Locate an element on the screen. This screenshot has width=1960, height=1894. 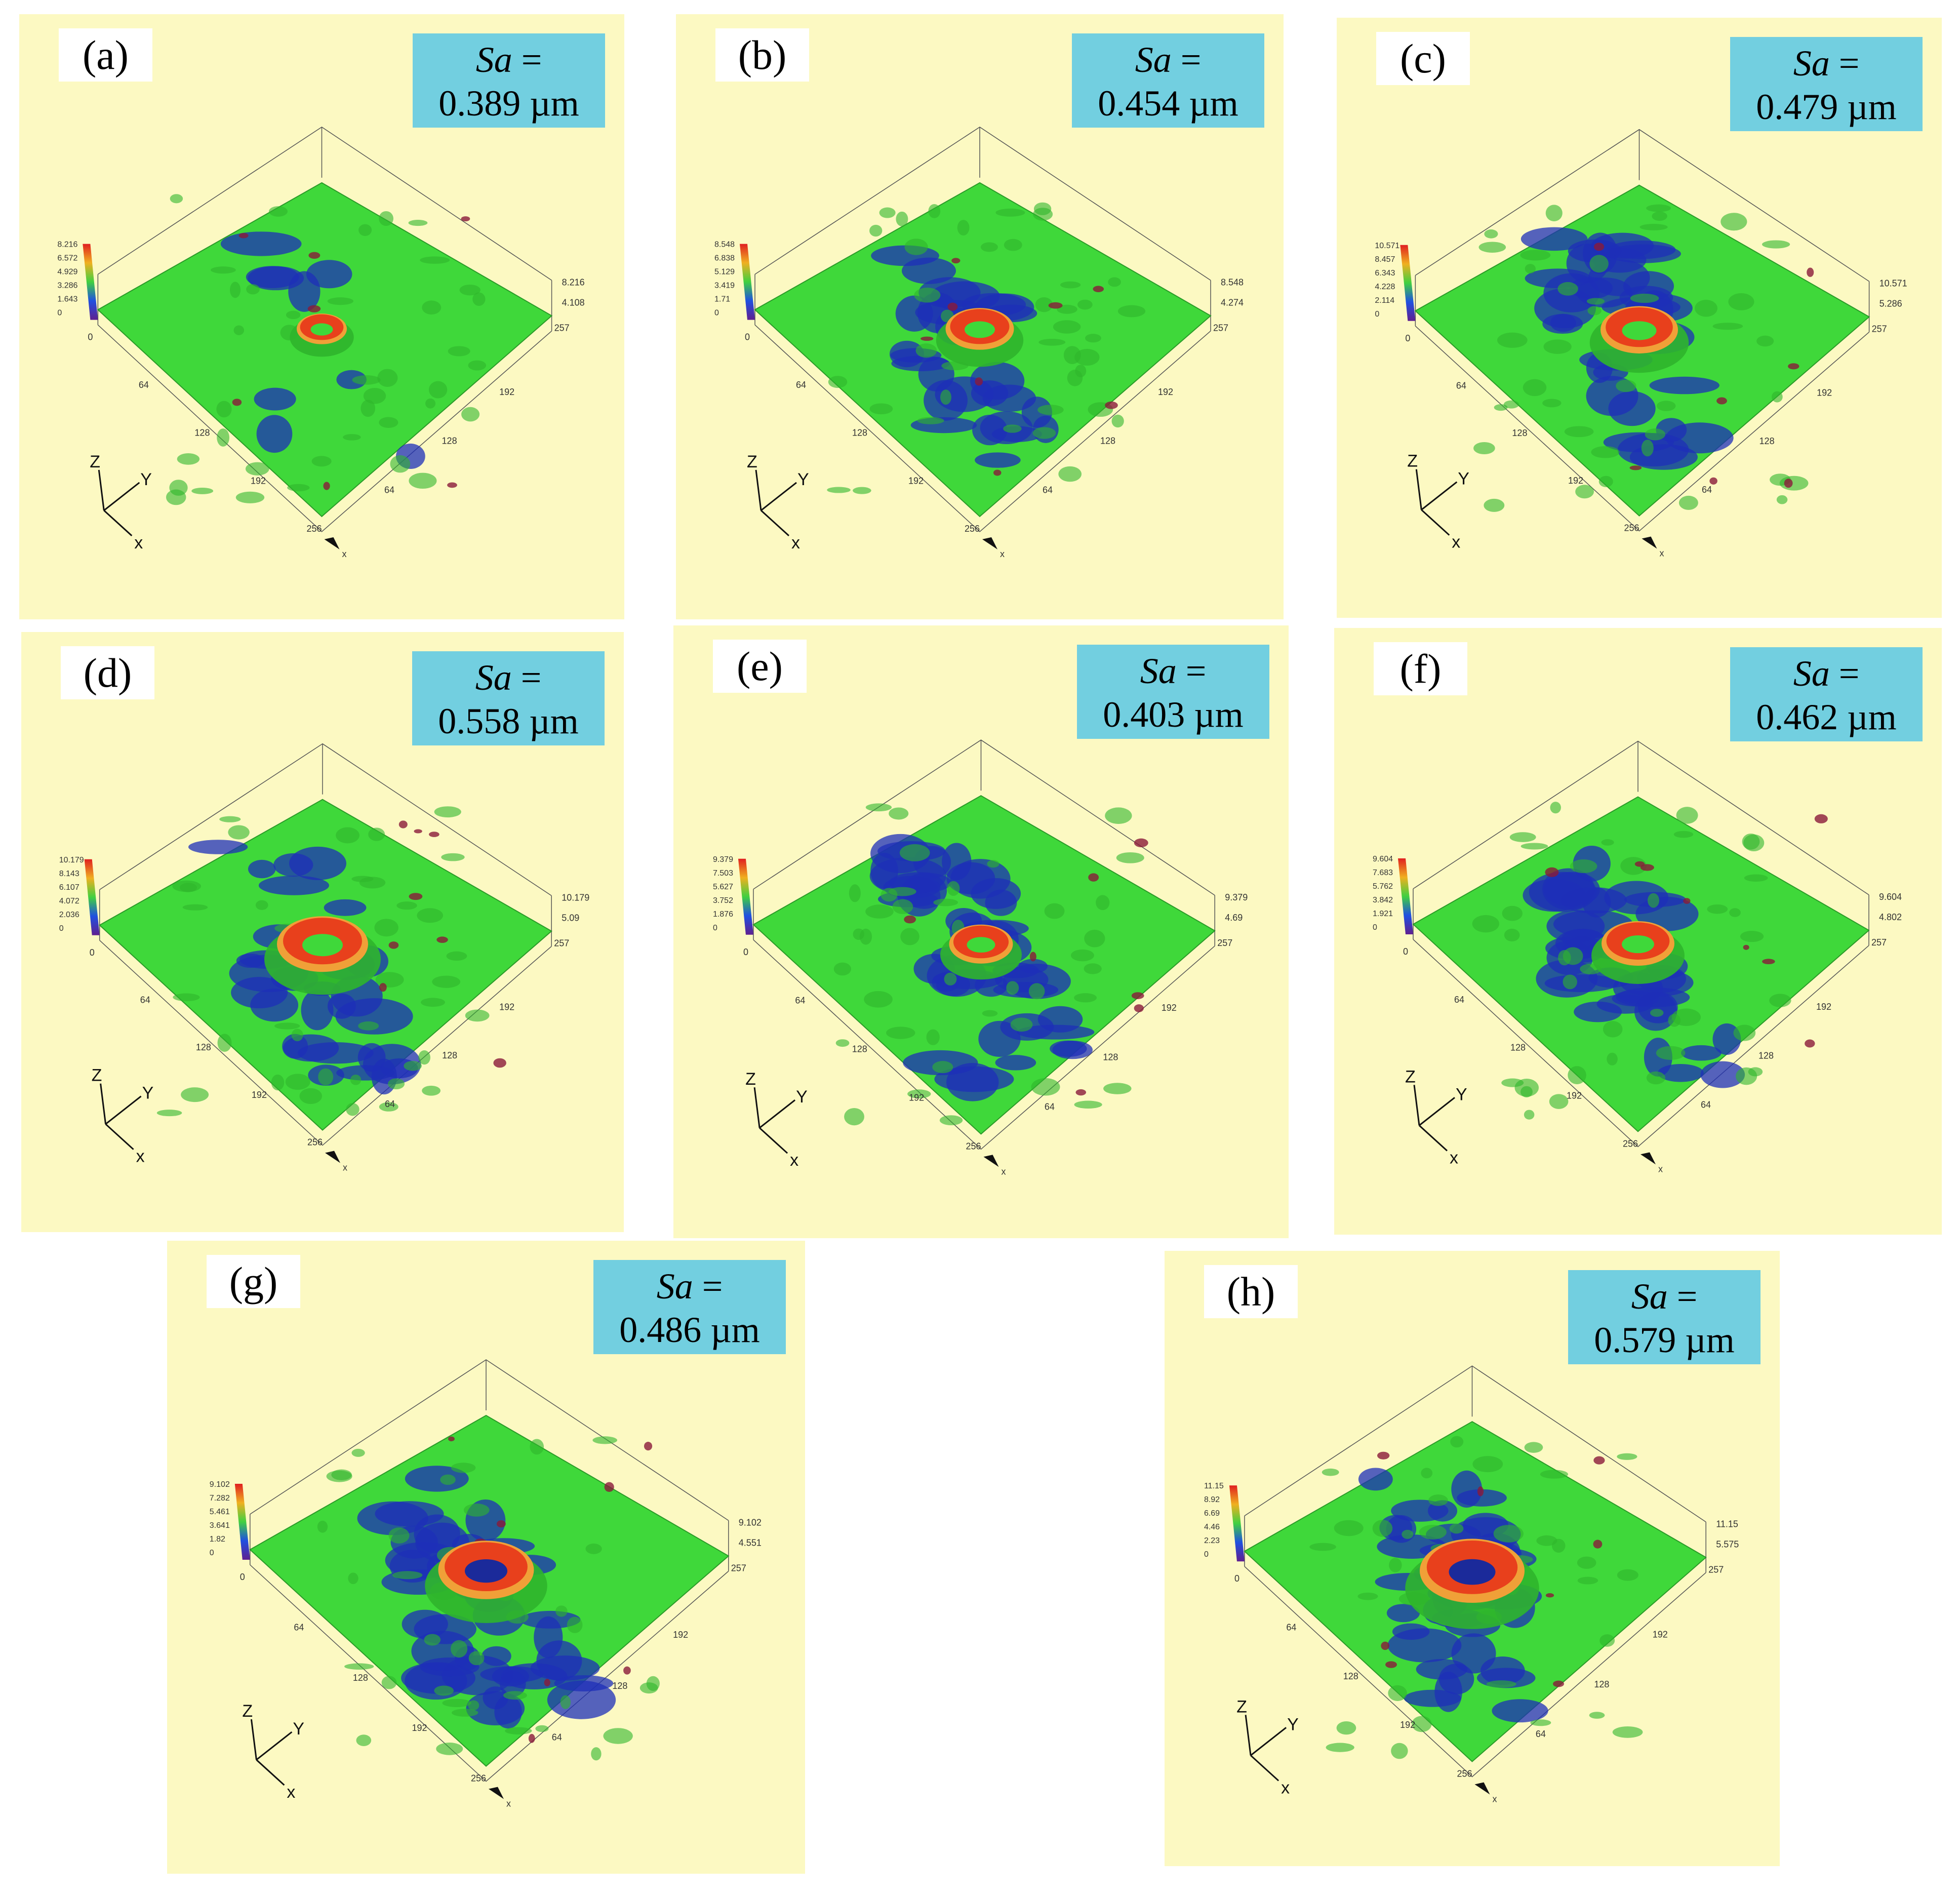
scale-tick-label: 1.921 is located at coordinates (1383, 914).